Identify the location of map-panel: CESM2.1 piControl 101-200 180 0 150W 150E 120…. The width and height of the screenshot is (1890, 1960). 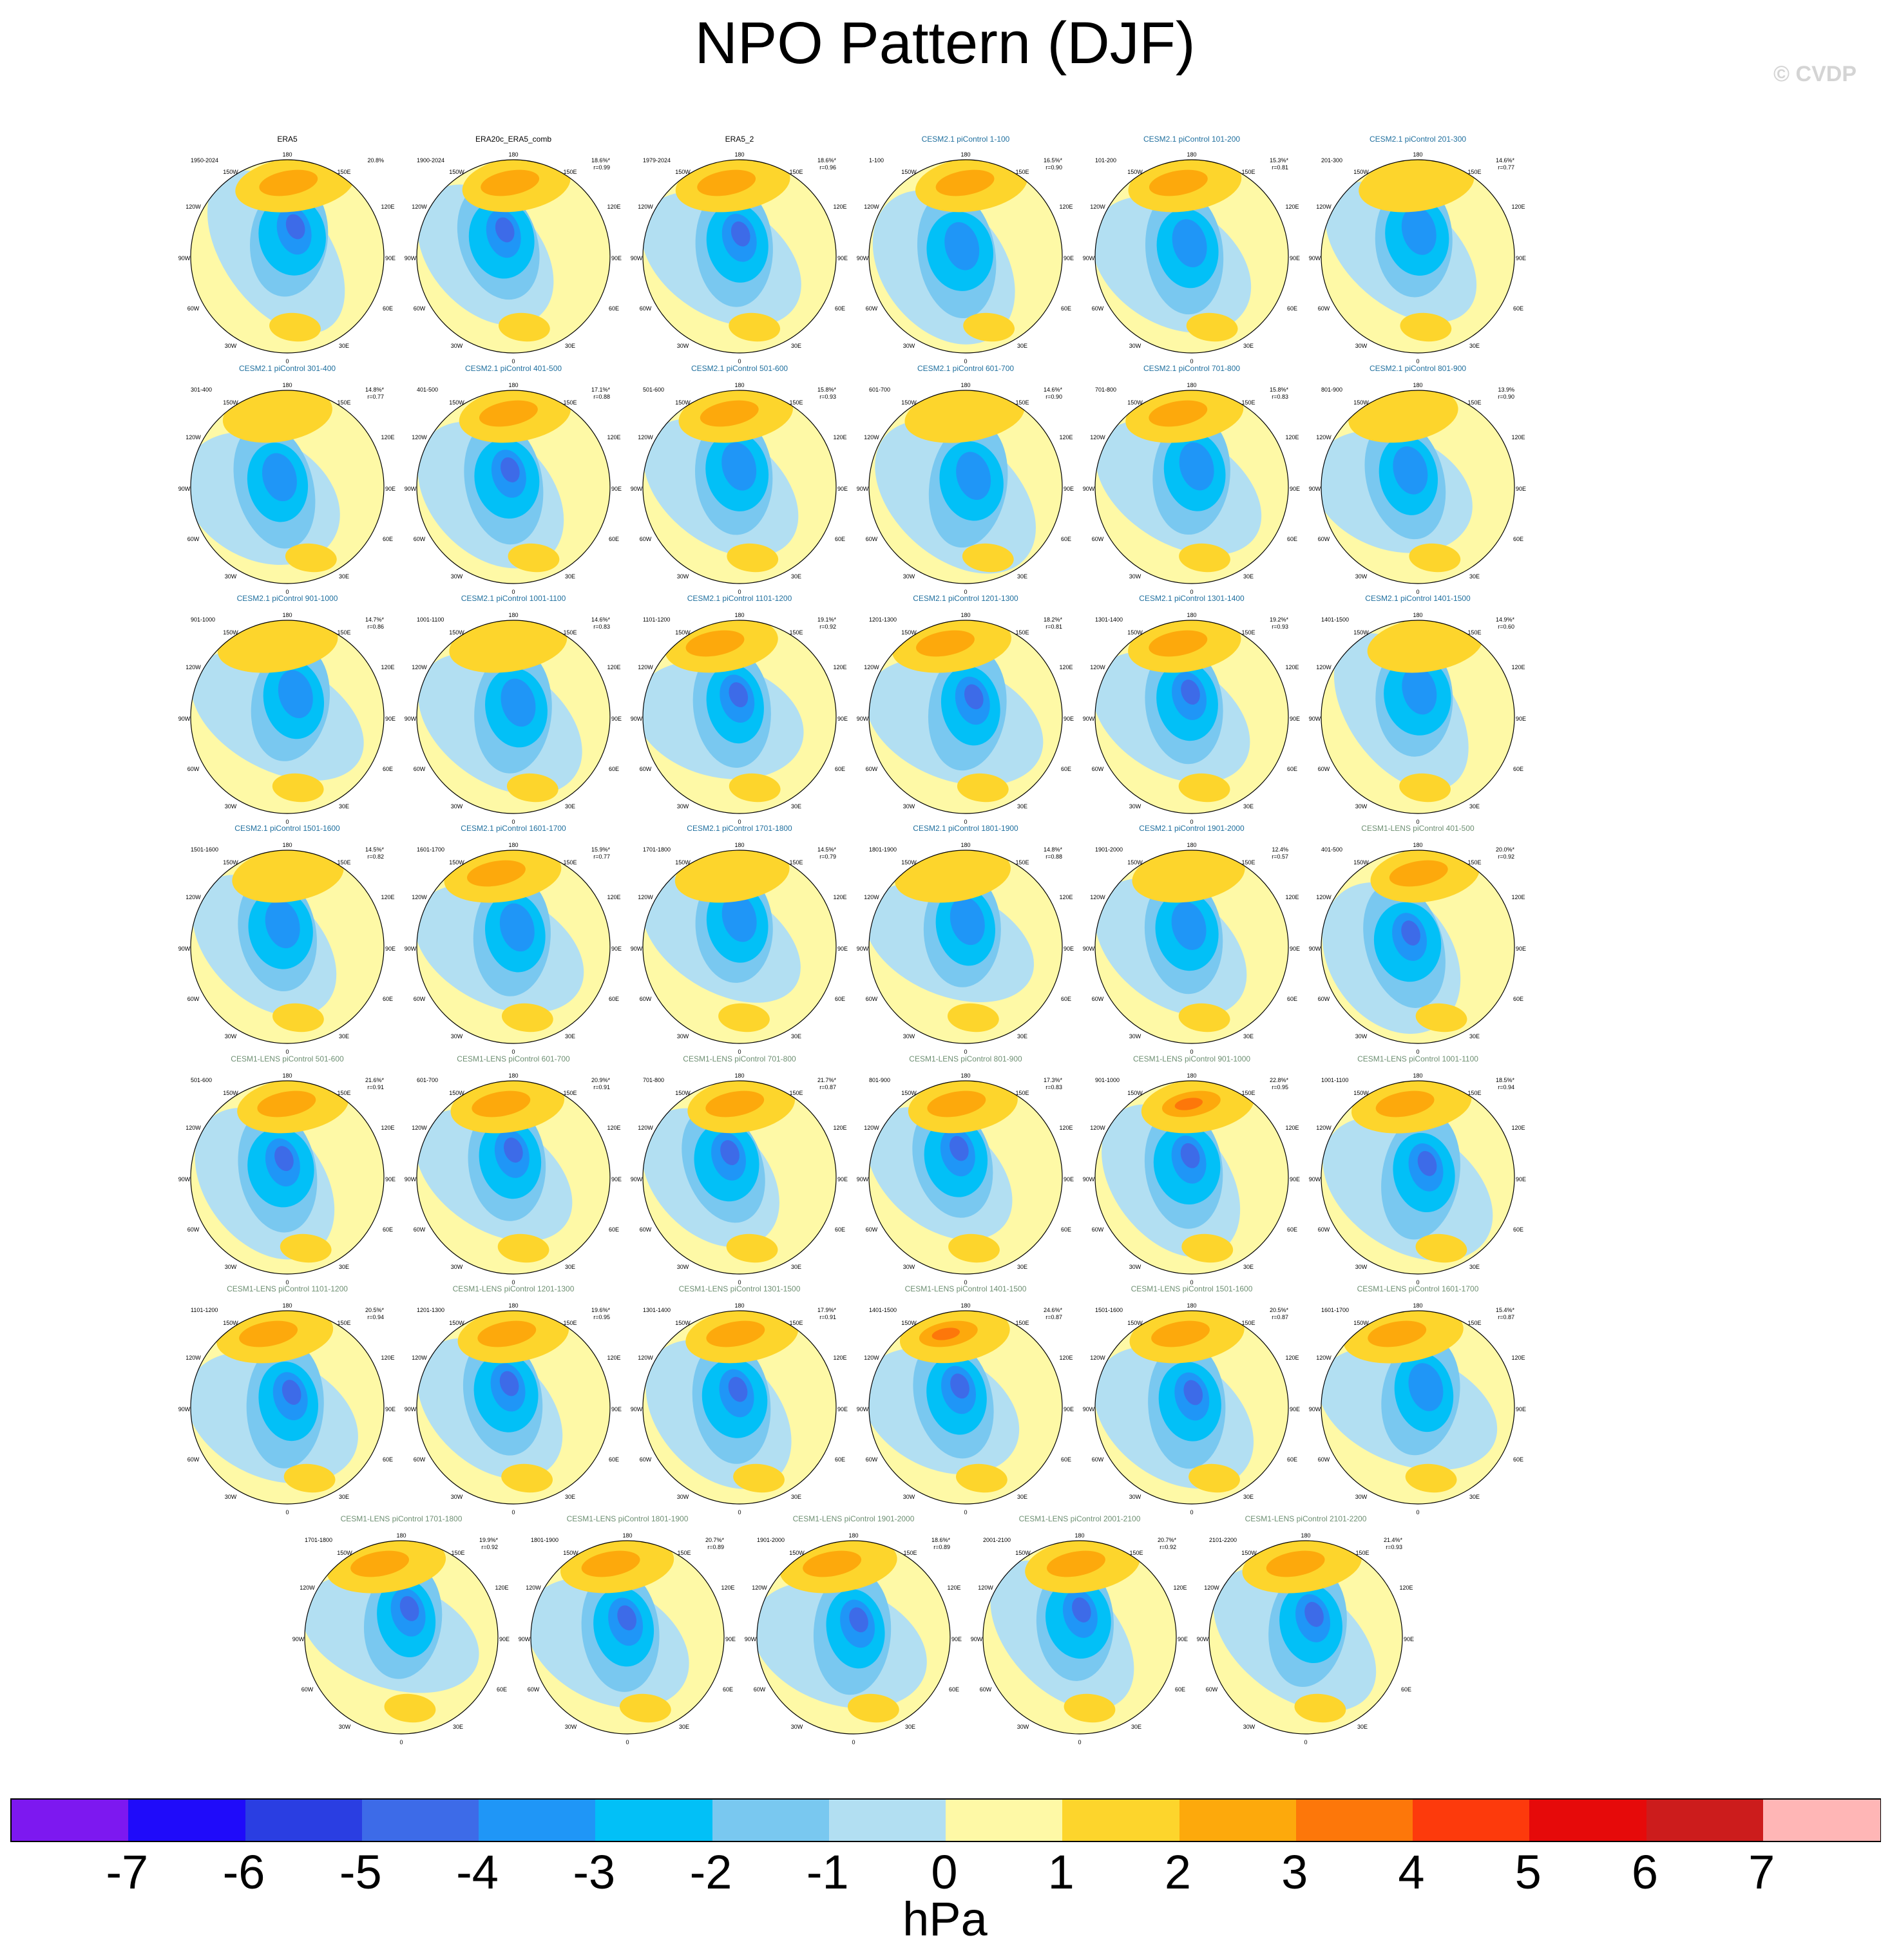
(1191, 250).